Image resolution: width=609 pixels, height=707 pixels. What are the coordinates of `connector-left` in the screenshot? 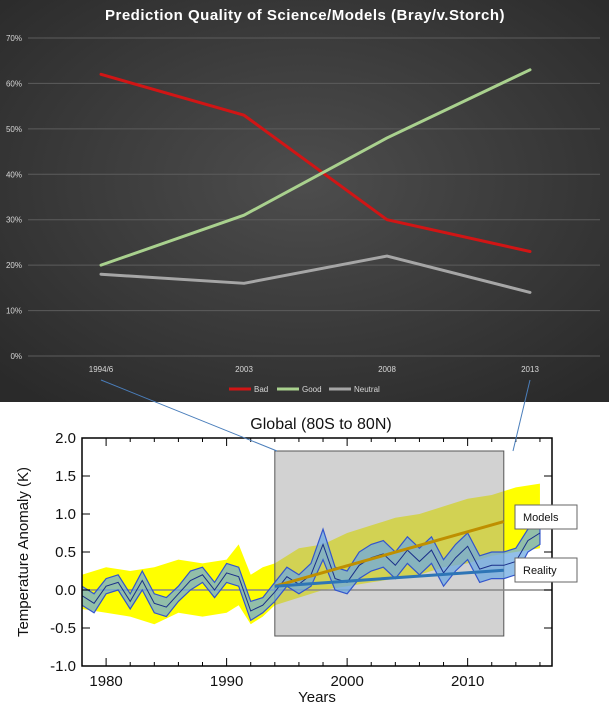 It's located at (189, 415).